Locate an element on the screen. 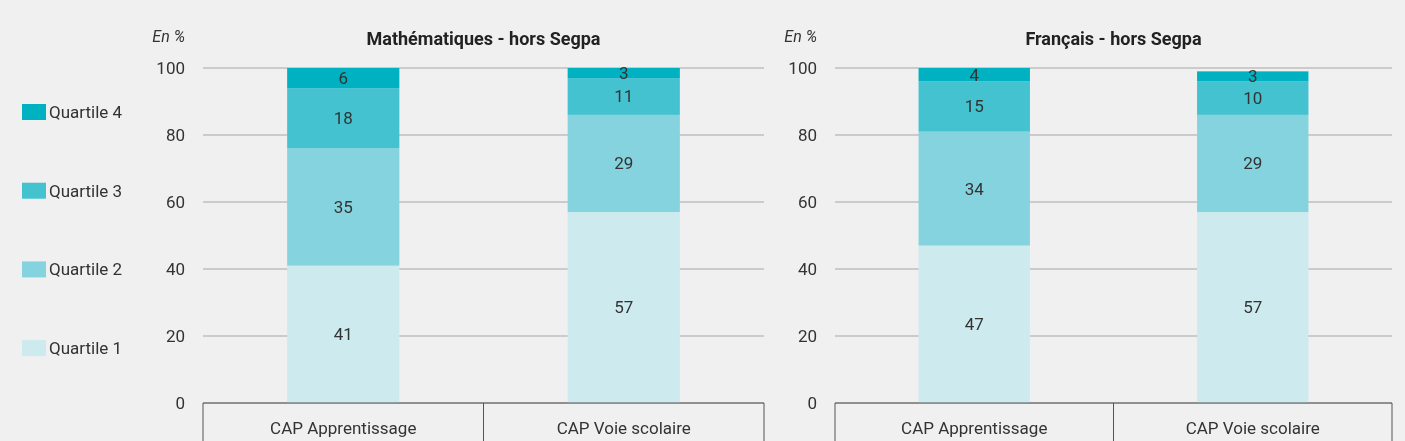  legend-label: Quartile 4 is located at coordinates (86, 111).